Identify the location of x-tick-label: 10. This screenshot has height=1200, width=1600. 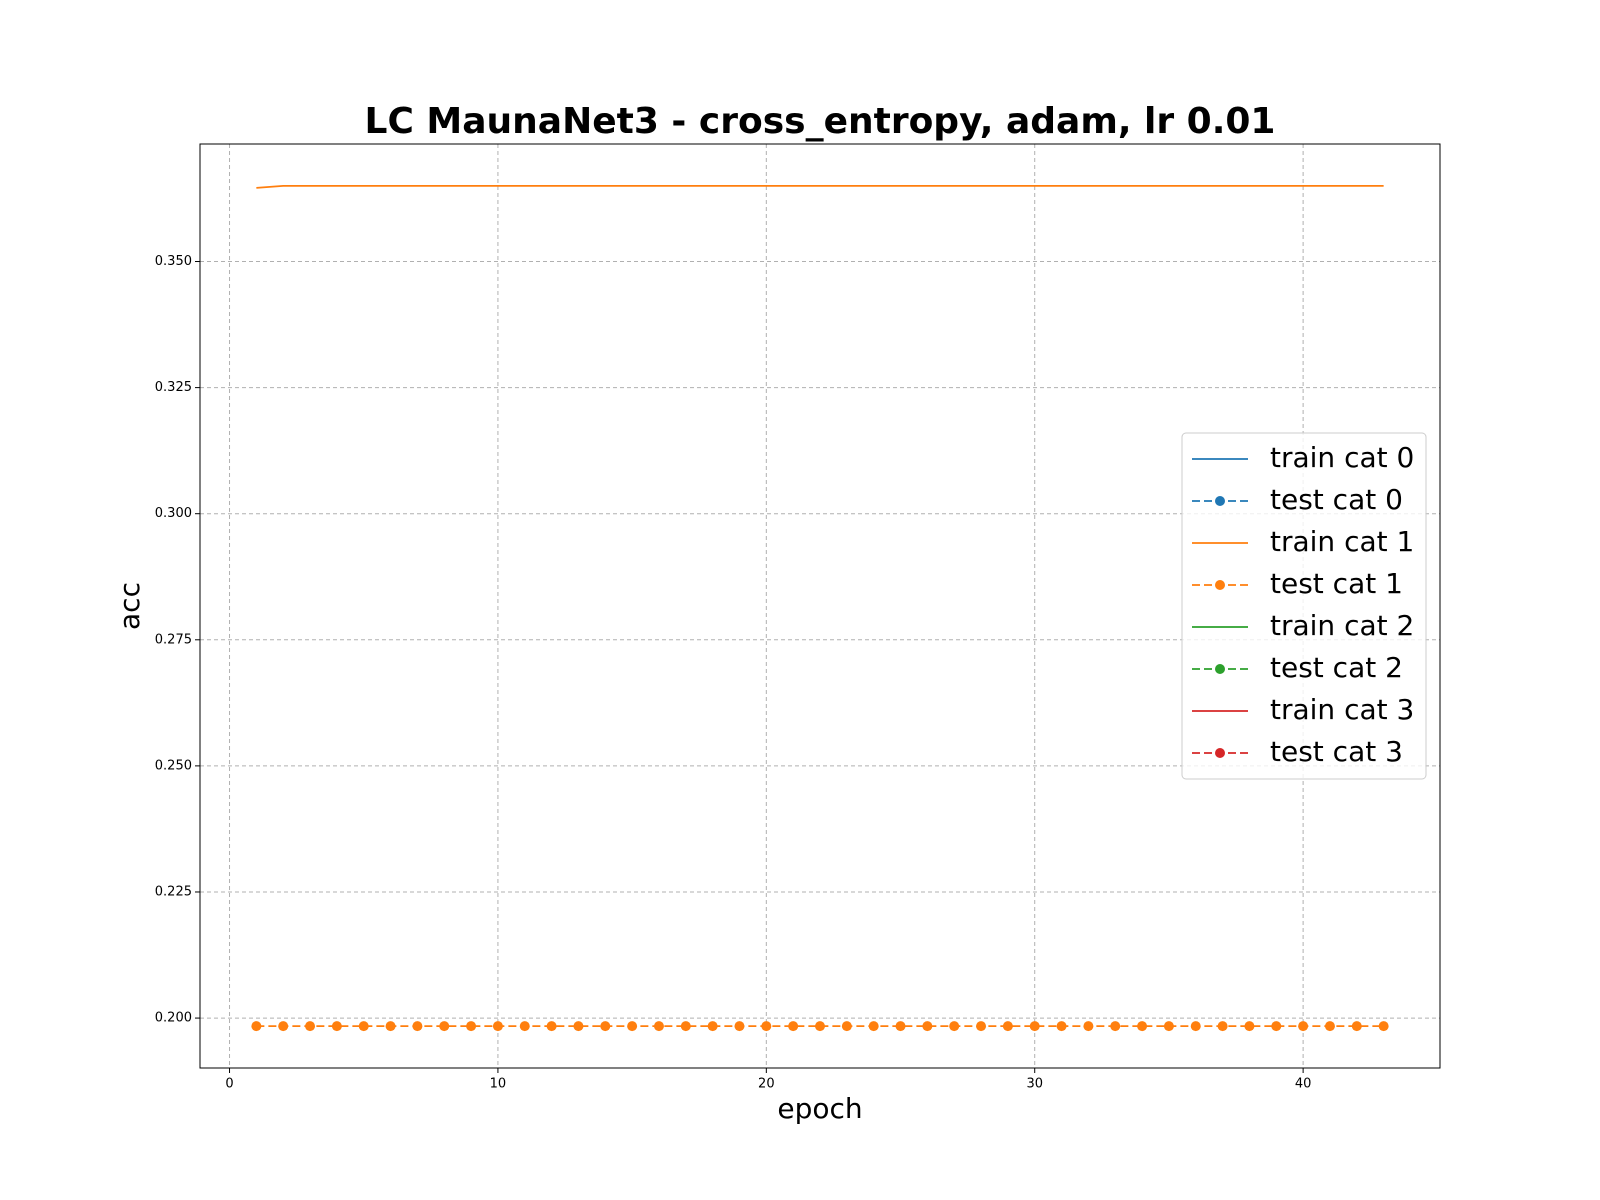
(498, 1084).